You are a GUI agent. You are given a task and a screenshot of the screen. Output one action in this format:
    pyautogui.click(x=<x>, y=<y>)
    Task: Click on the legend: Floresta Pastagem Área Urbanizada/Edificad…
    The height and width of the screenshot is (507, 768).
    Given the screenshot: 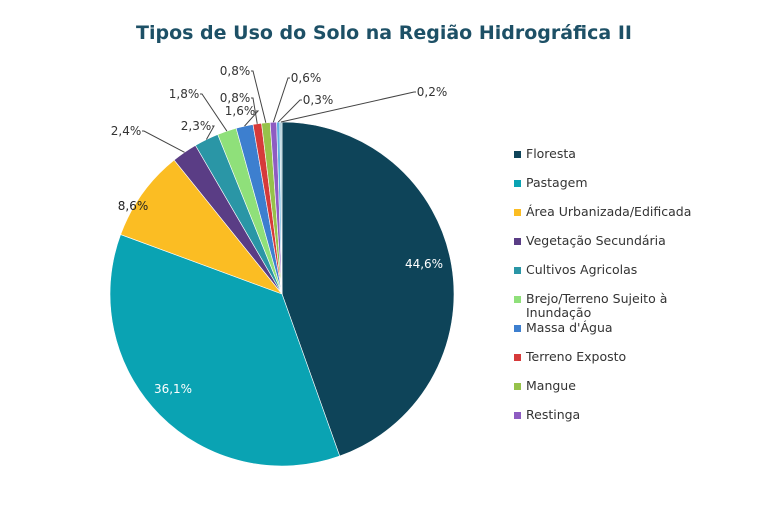 What is the action you would take?
    pyautogui.click(x=602, y=292)
    